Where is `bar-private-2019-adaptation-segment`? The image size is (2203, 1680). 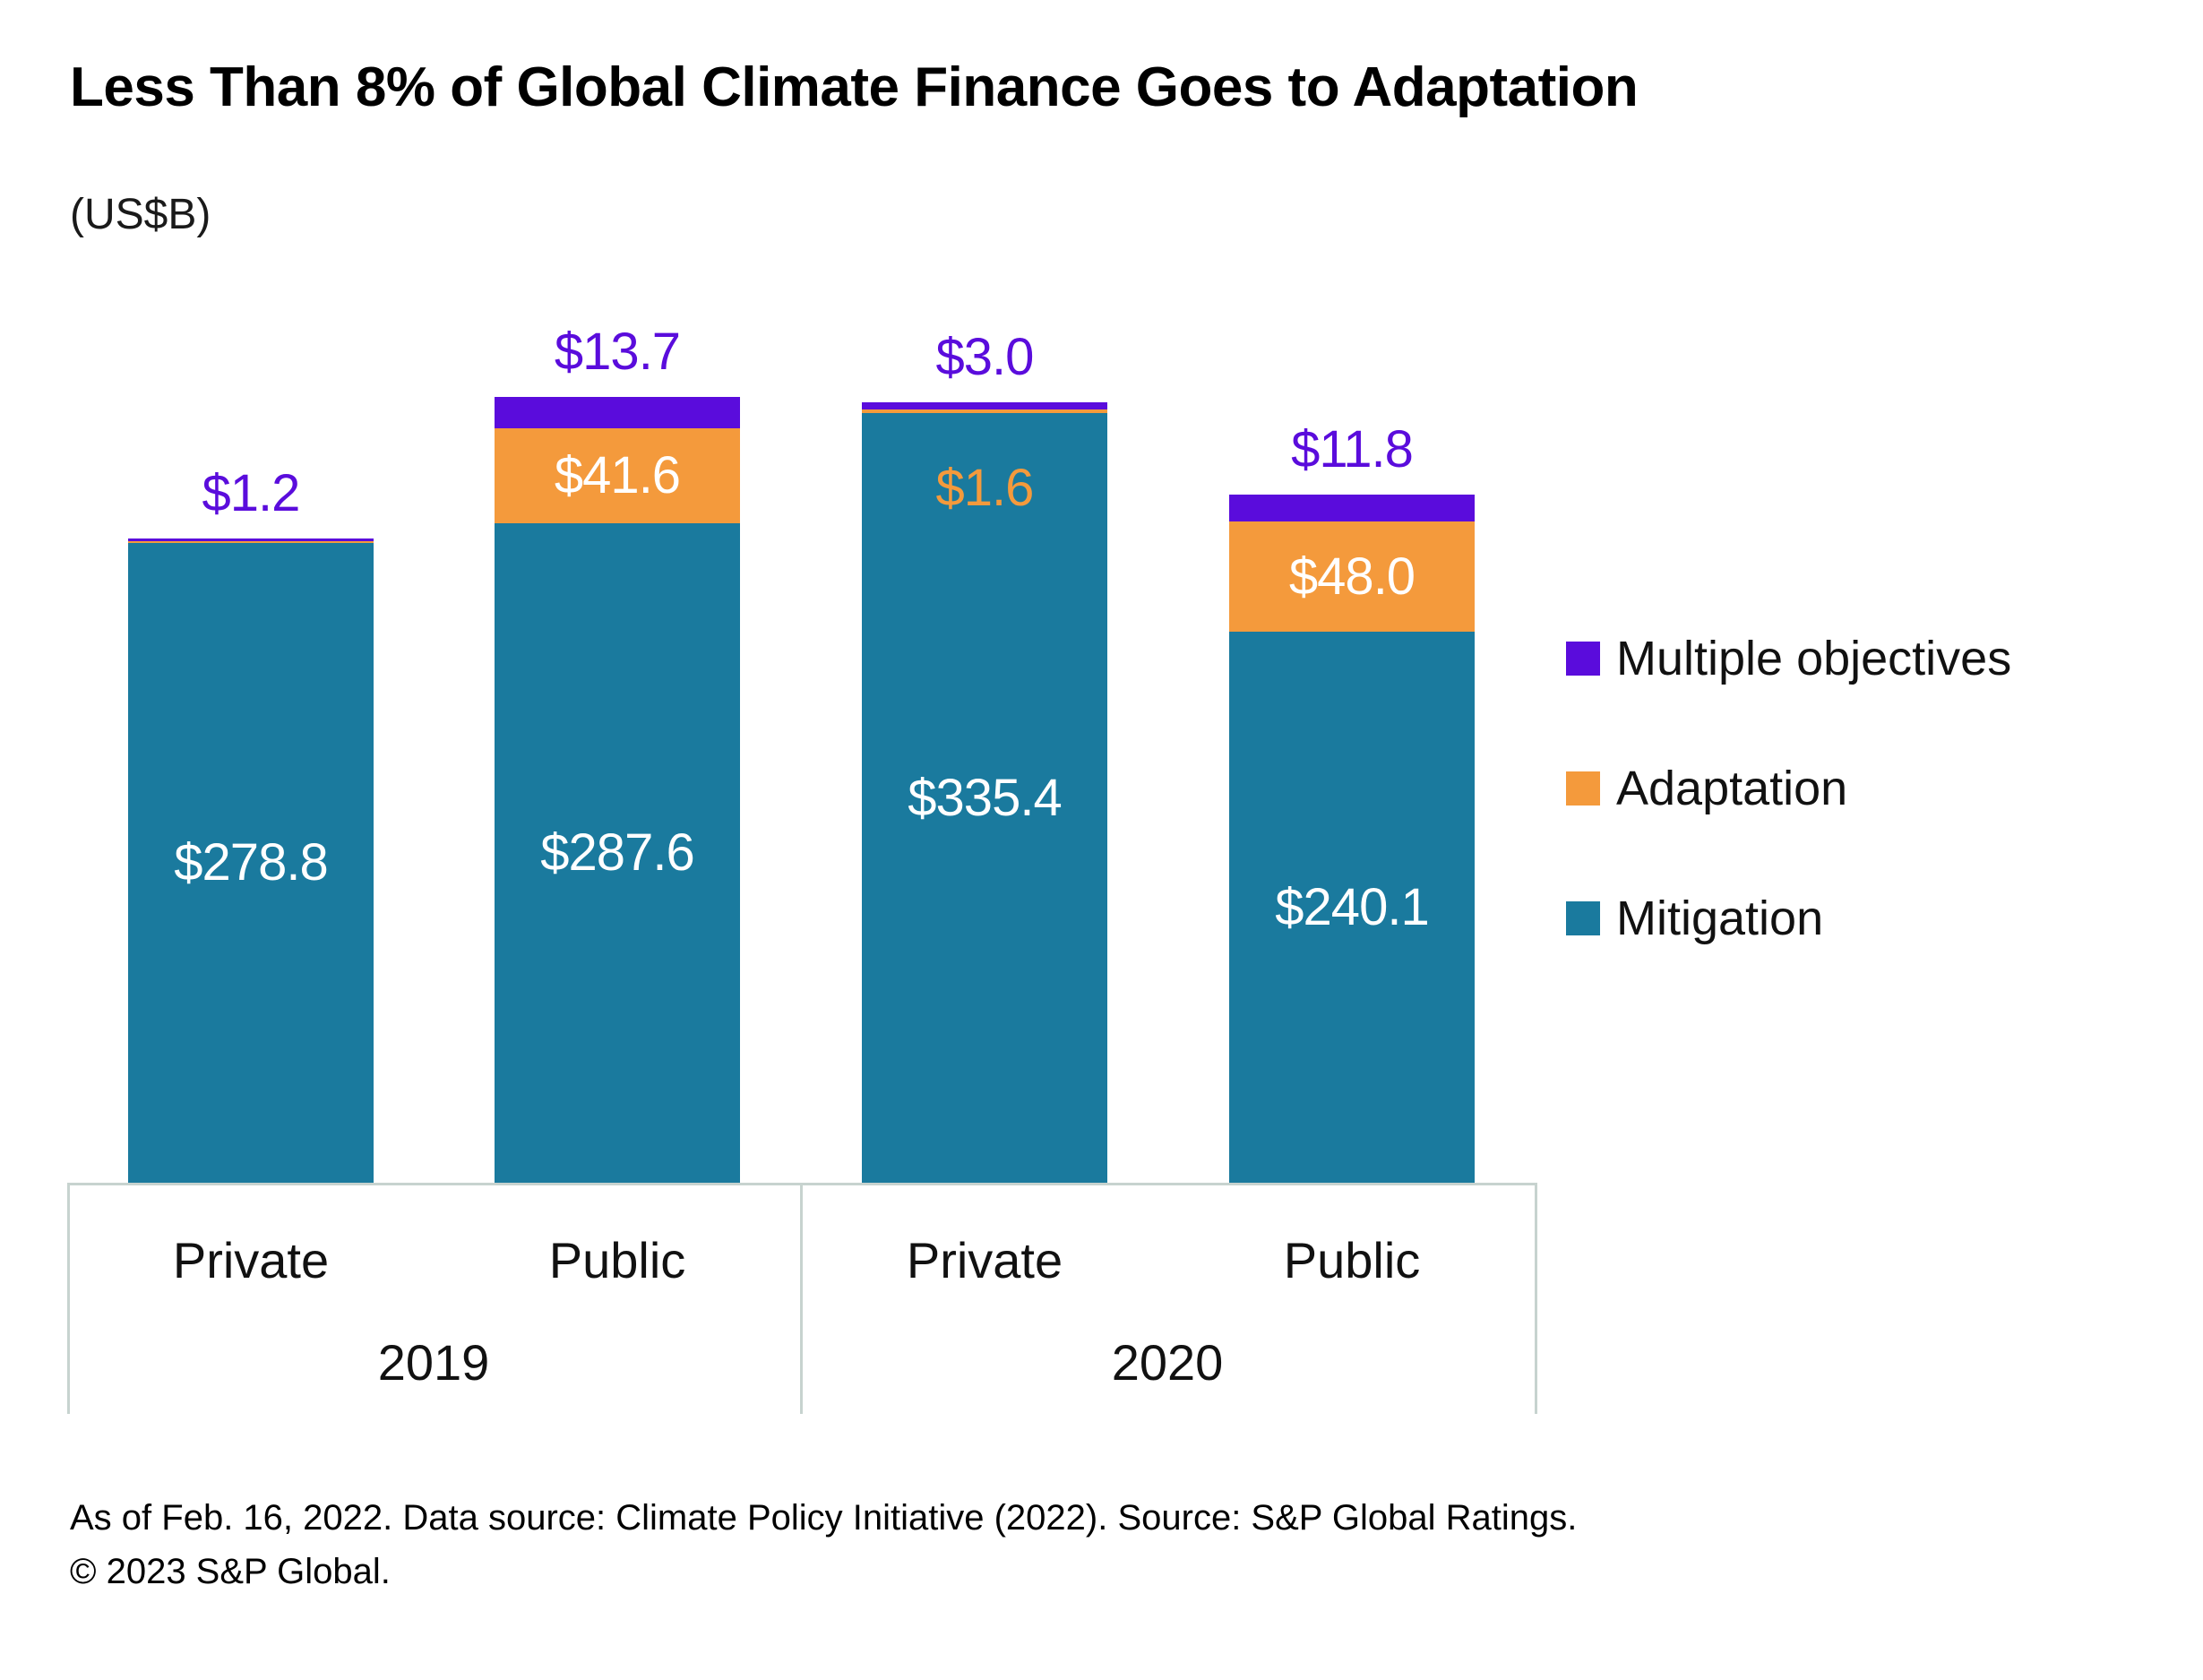
bar-private-2019-adaptation-segment is located at coordinates (251, 542).